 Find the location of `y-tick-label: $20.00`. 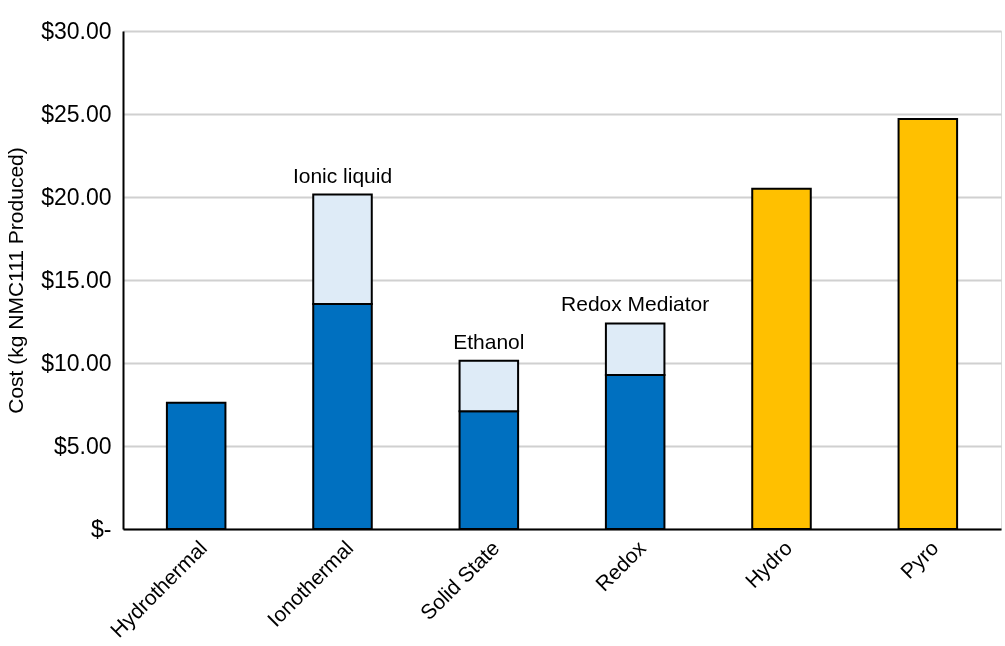

y-tick-label: $20.00 is located at coordinates (76, 196).